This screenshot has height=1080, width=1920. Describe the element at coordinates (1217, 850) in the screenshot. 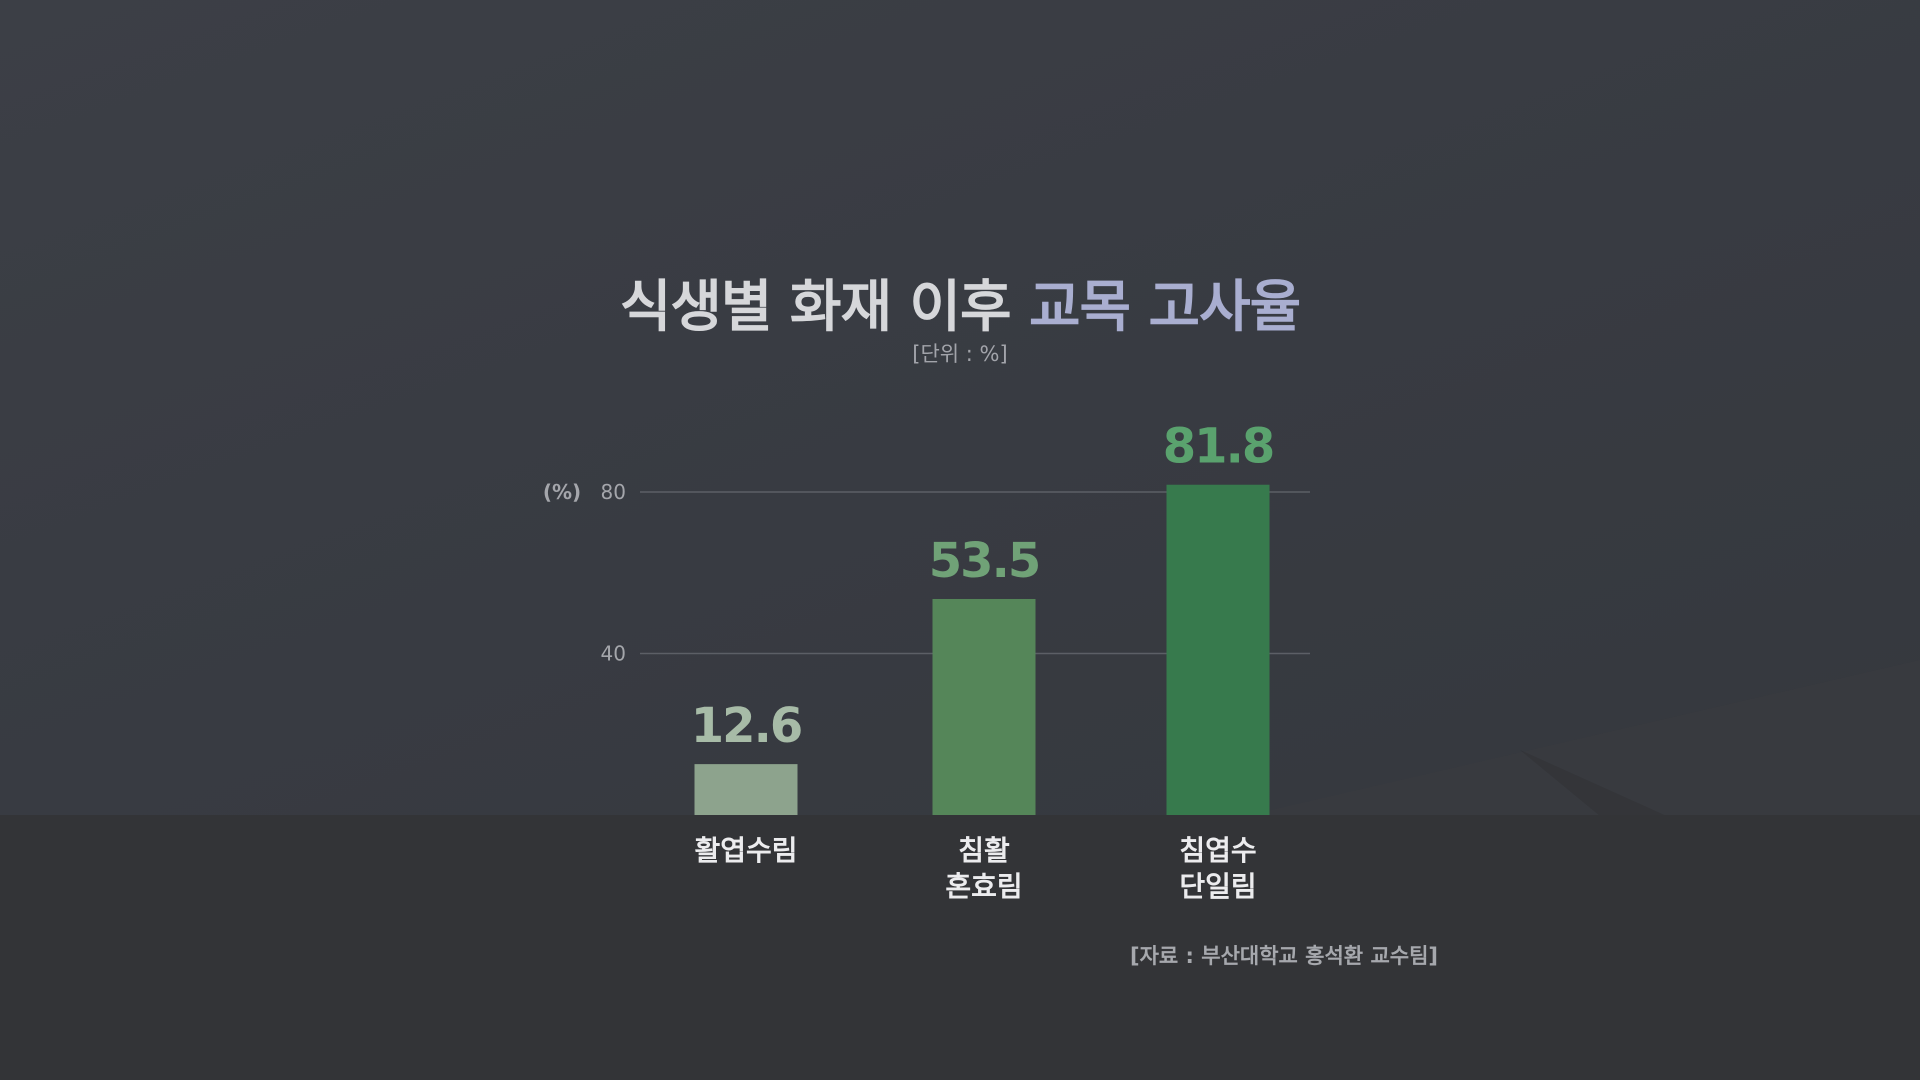

I see `category-label-line: 침엽수` at that location.